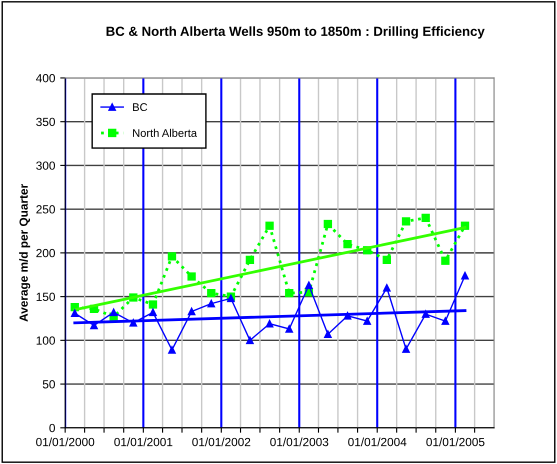 The width and height of the screenshot is (557, 464). Describe the element at coordinates (165, 132) in the screenshot. I see `legend-label: North Alberta` at that location.